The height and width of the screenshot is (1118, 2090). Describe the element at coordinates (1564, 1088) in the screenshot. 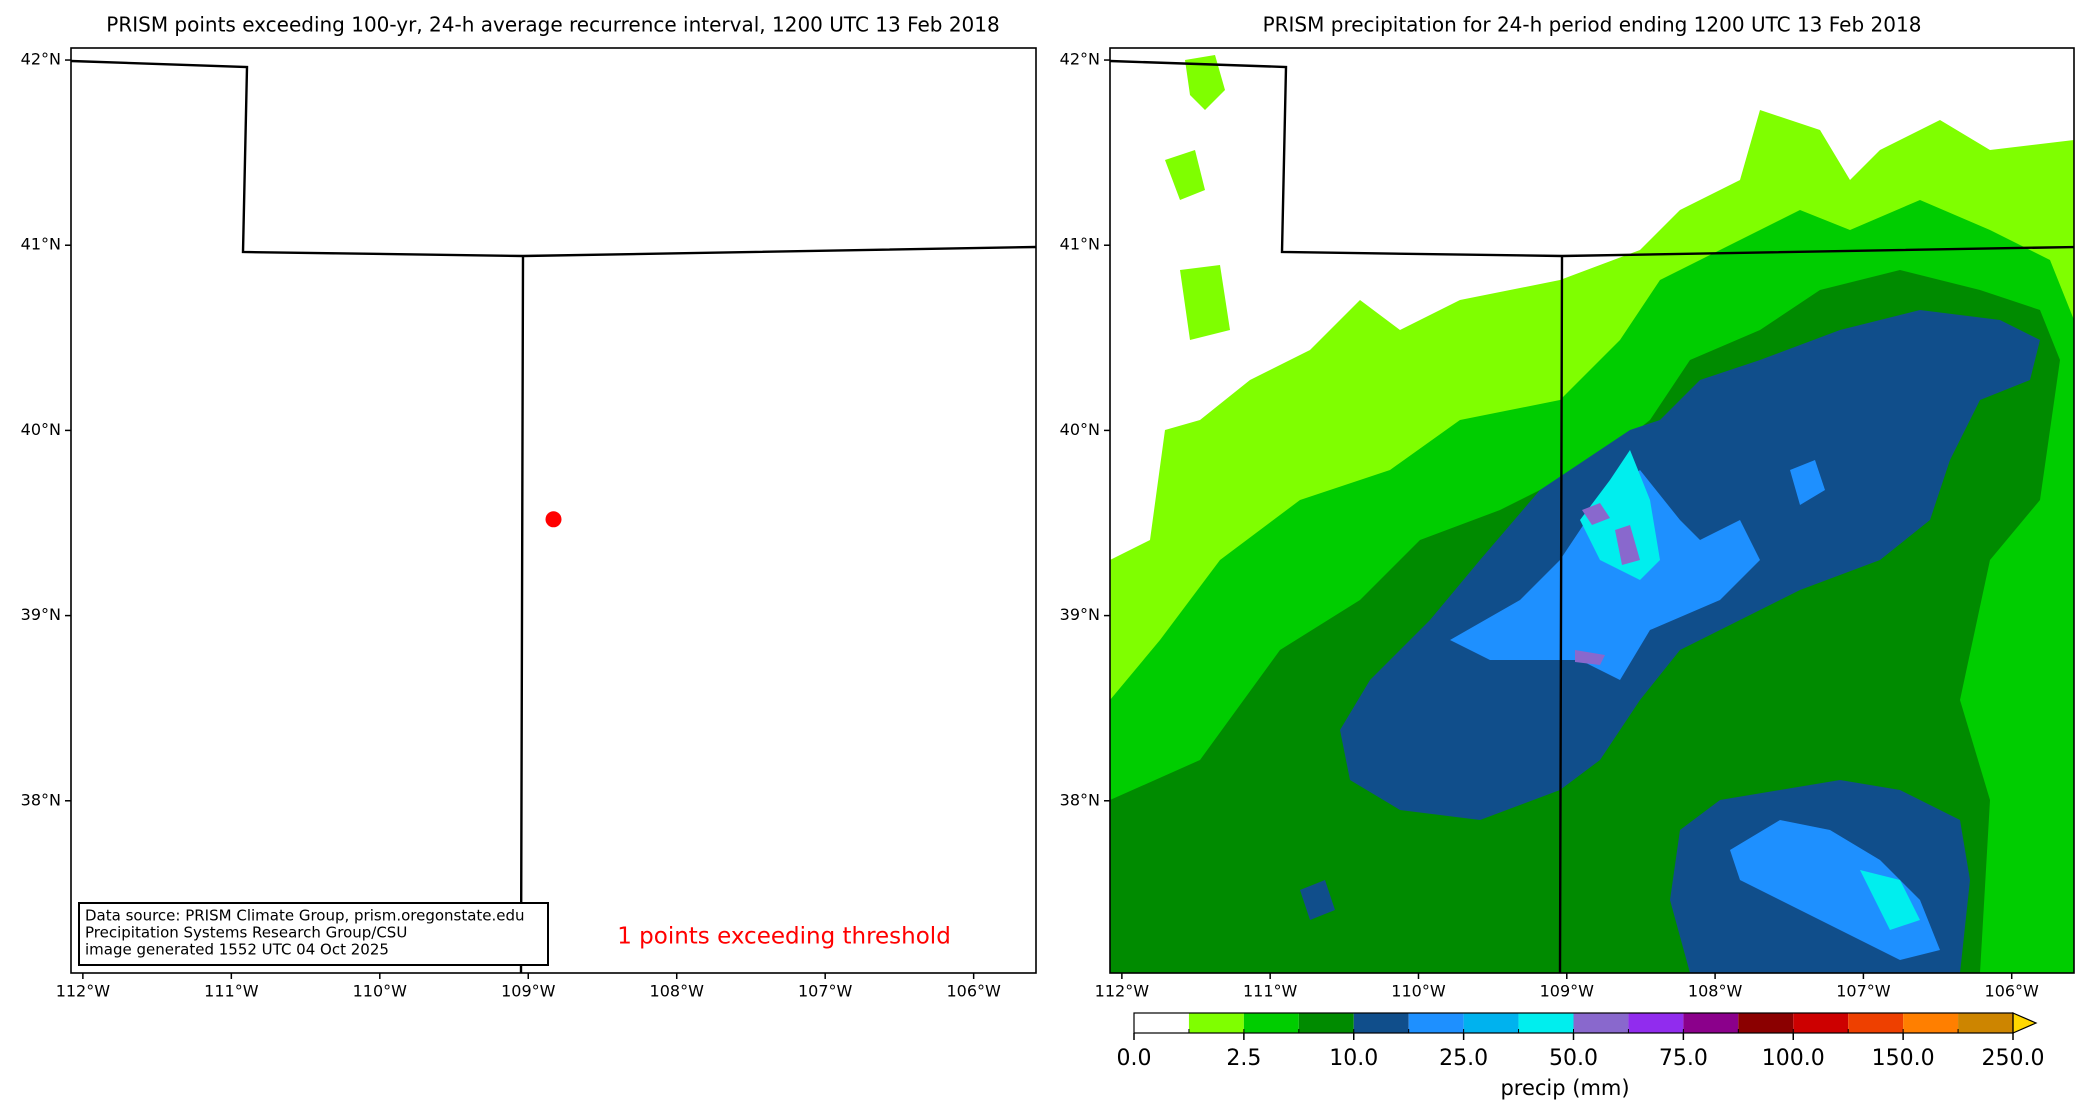

I see `colorbar-label: precip (mm)` at that location.